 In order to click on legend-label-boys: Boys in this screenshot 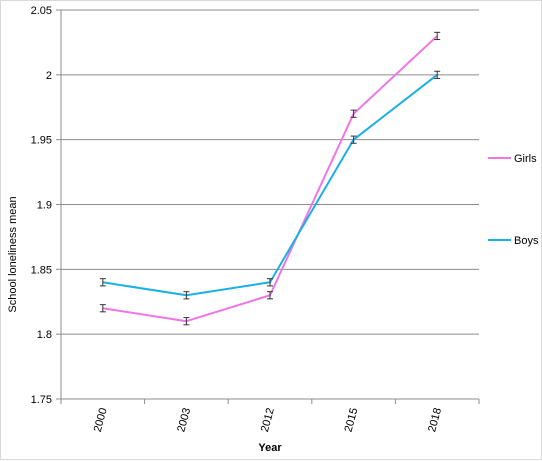, I will do `click(526, 241)`.